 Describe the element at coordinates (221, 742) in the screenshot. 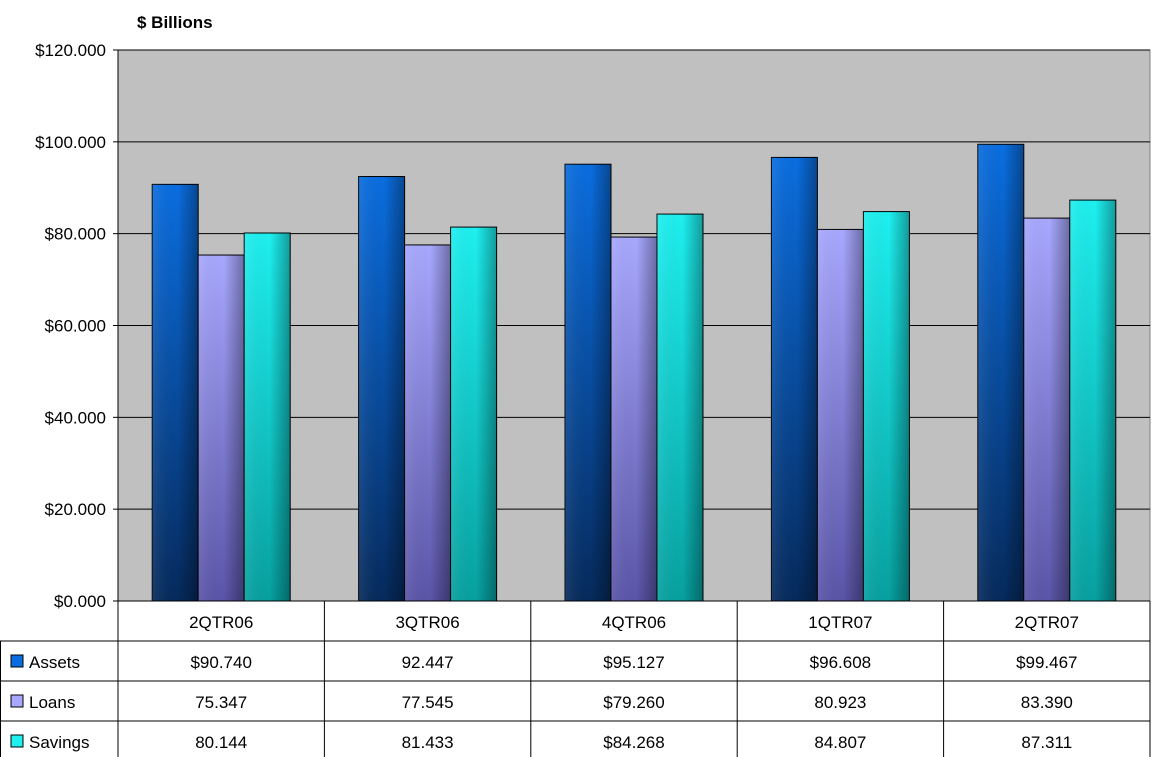

I see `data-label: 80.144` at that location.